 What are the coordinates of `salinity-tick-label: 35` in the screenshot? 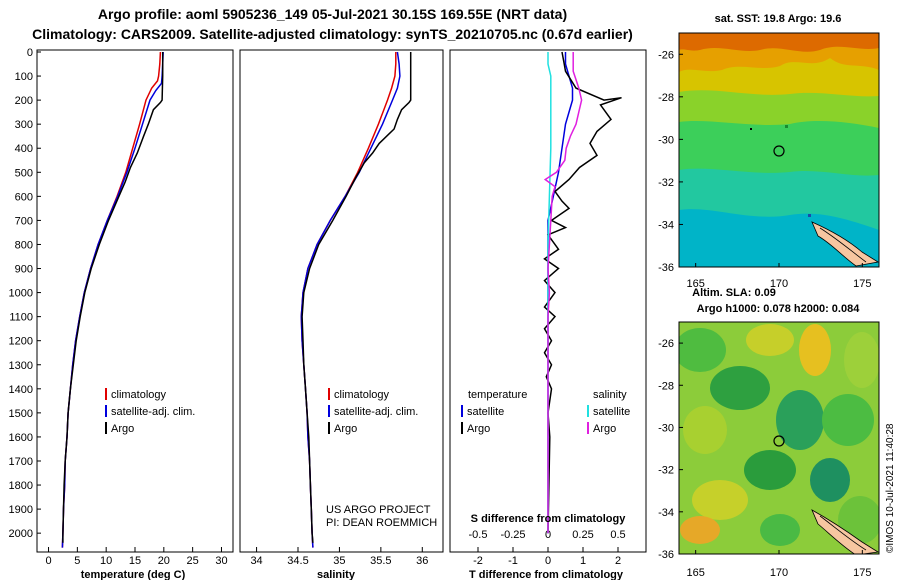 It's located at (339, 561).